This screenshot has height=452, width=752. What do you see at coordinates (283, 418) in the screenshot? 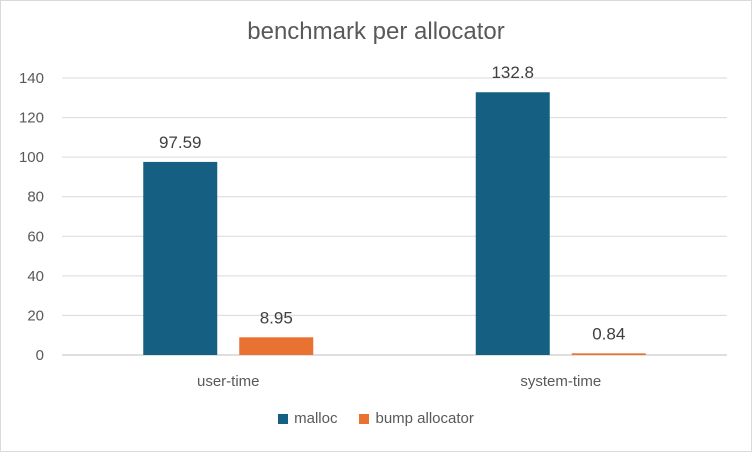
I see `legend-swatch-malloc` at bounding box center [283, 418].